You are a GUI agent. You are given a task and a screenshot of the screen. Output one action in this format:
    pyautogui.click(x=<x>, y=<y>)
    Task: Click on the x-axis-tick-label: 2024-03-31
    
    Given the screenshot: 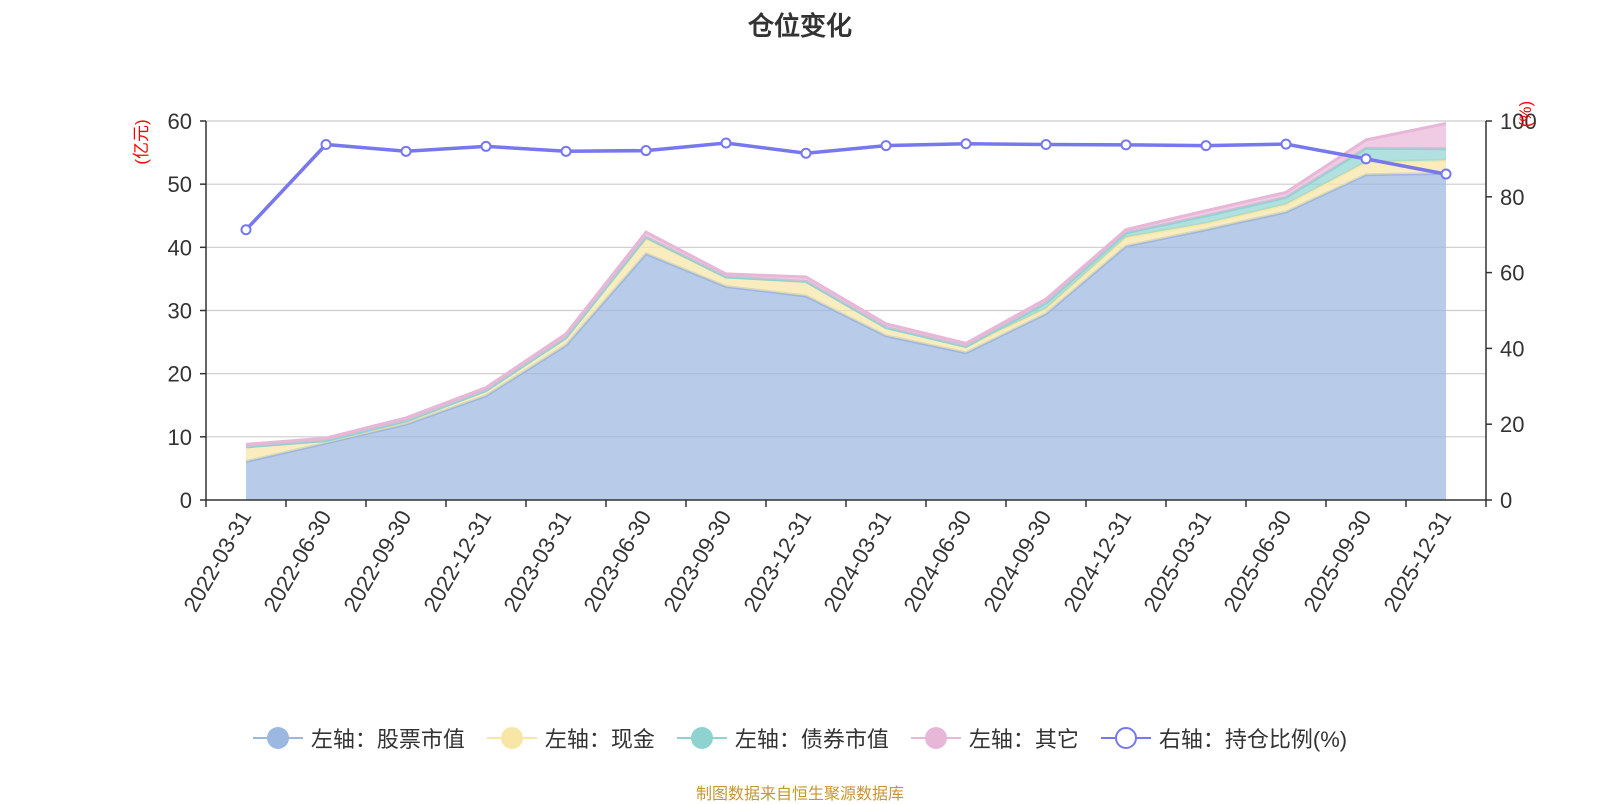 What is the action you would take?
    pyautogui.click(x=857, y=561)
    